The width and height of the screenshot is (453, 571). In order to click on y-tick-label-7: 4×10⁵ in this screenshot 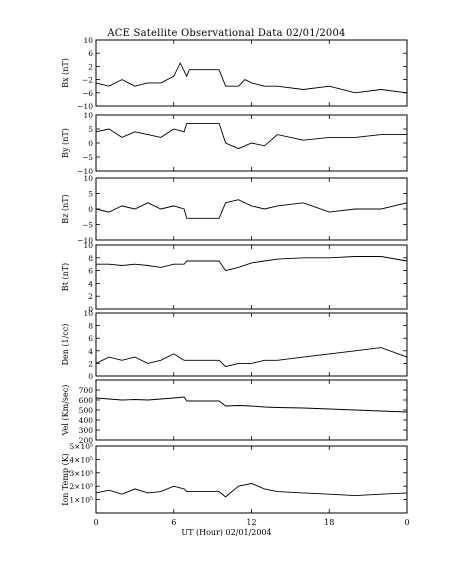, I will do `click(81, 459)`.